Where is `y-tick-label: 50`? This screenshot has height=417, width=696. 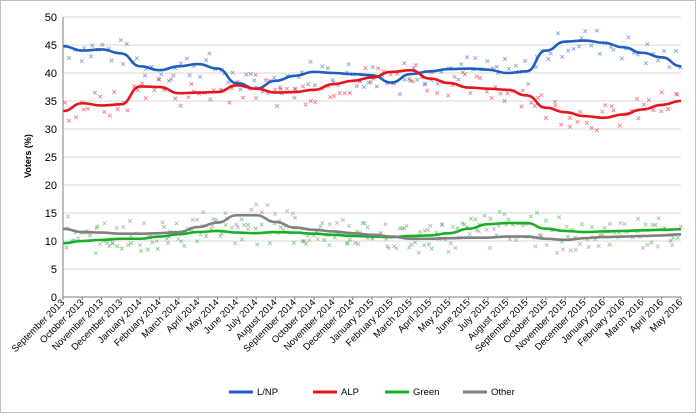 y-tick-label: 50 is located at coordinates (51, 18).